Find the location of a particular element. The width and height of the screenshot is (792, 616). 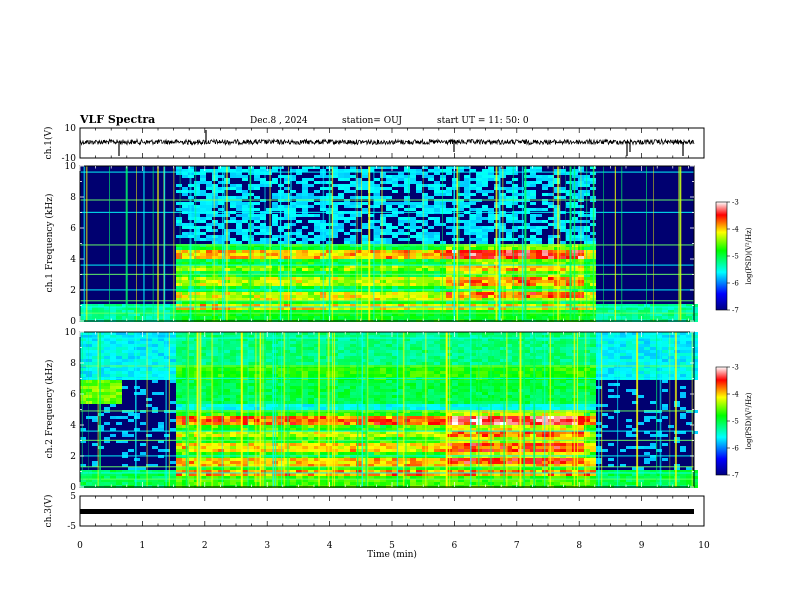

ch1-colorbar-label: log(PSD)(V²/Hz) is located at coordinates (749, 255).